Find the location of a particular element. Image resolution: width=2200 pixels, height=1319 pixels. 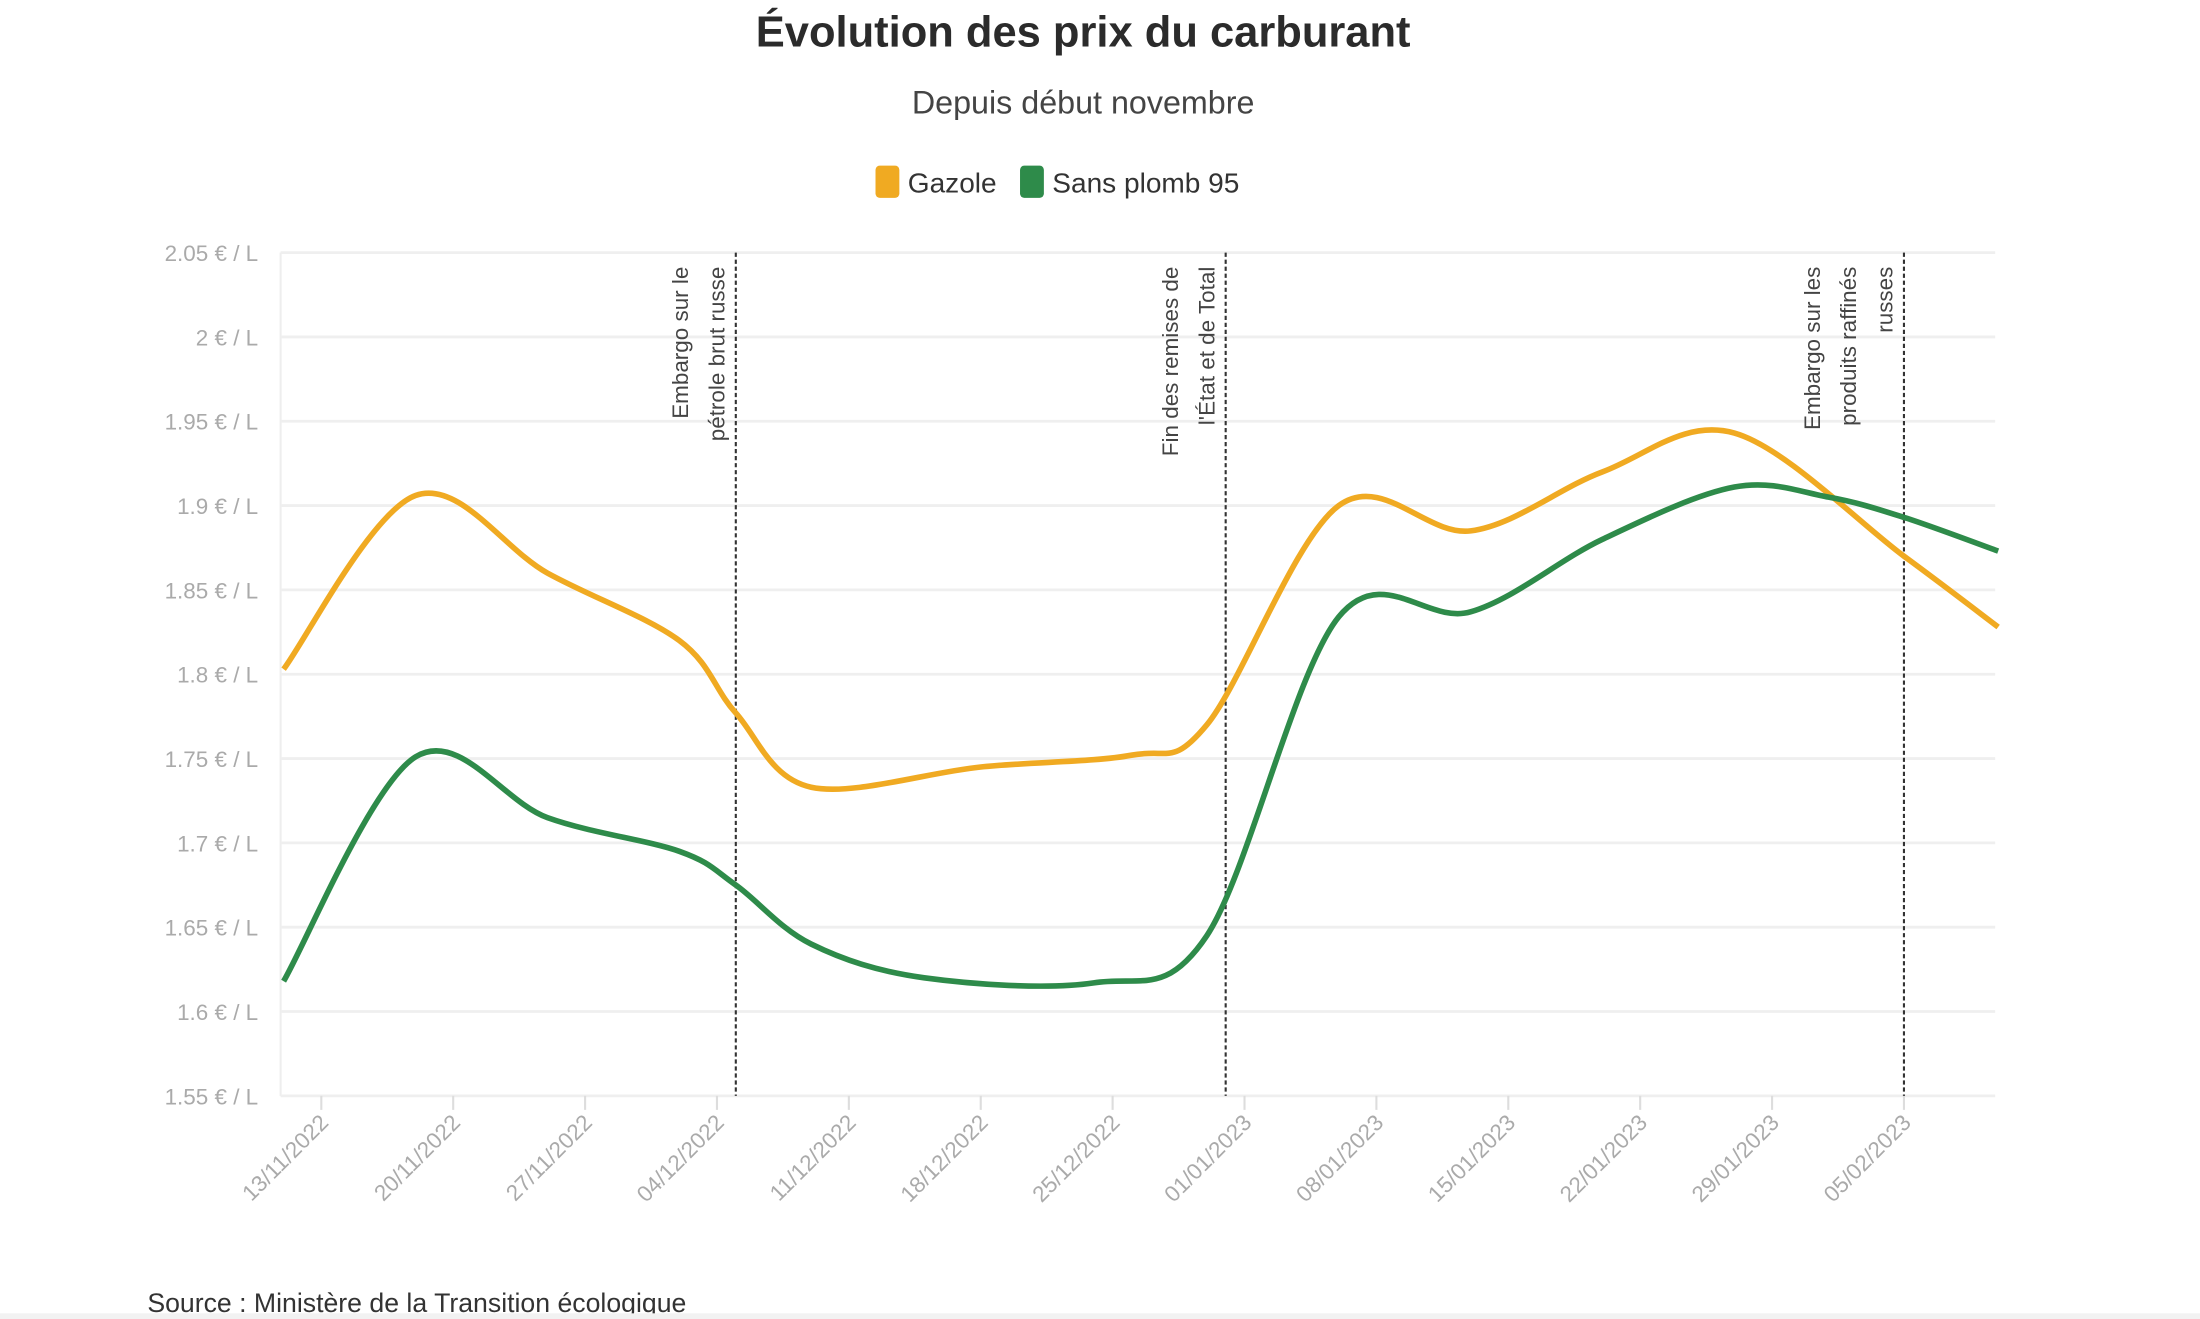

legend-label: Gazole is located at coordinates (952, 182).